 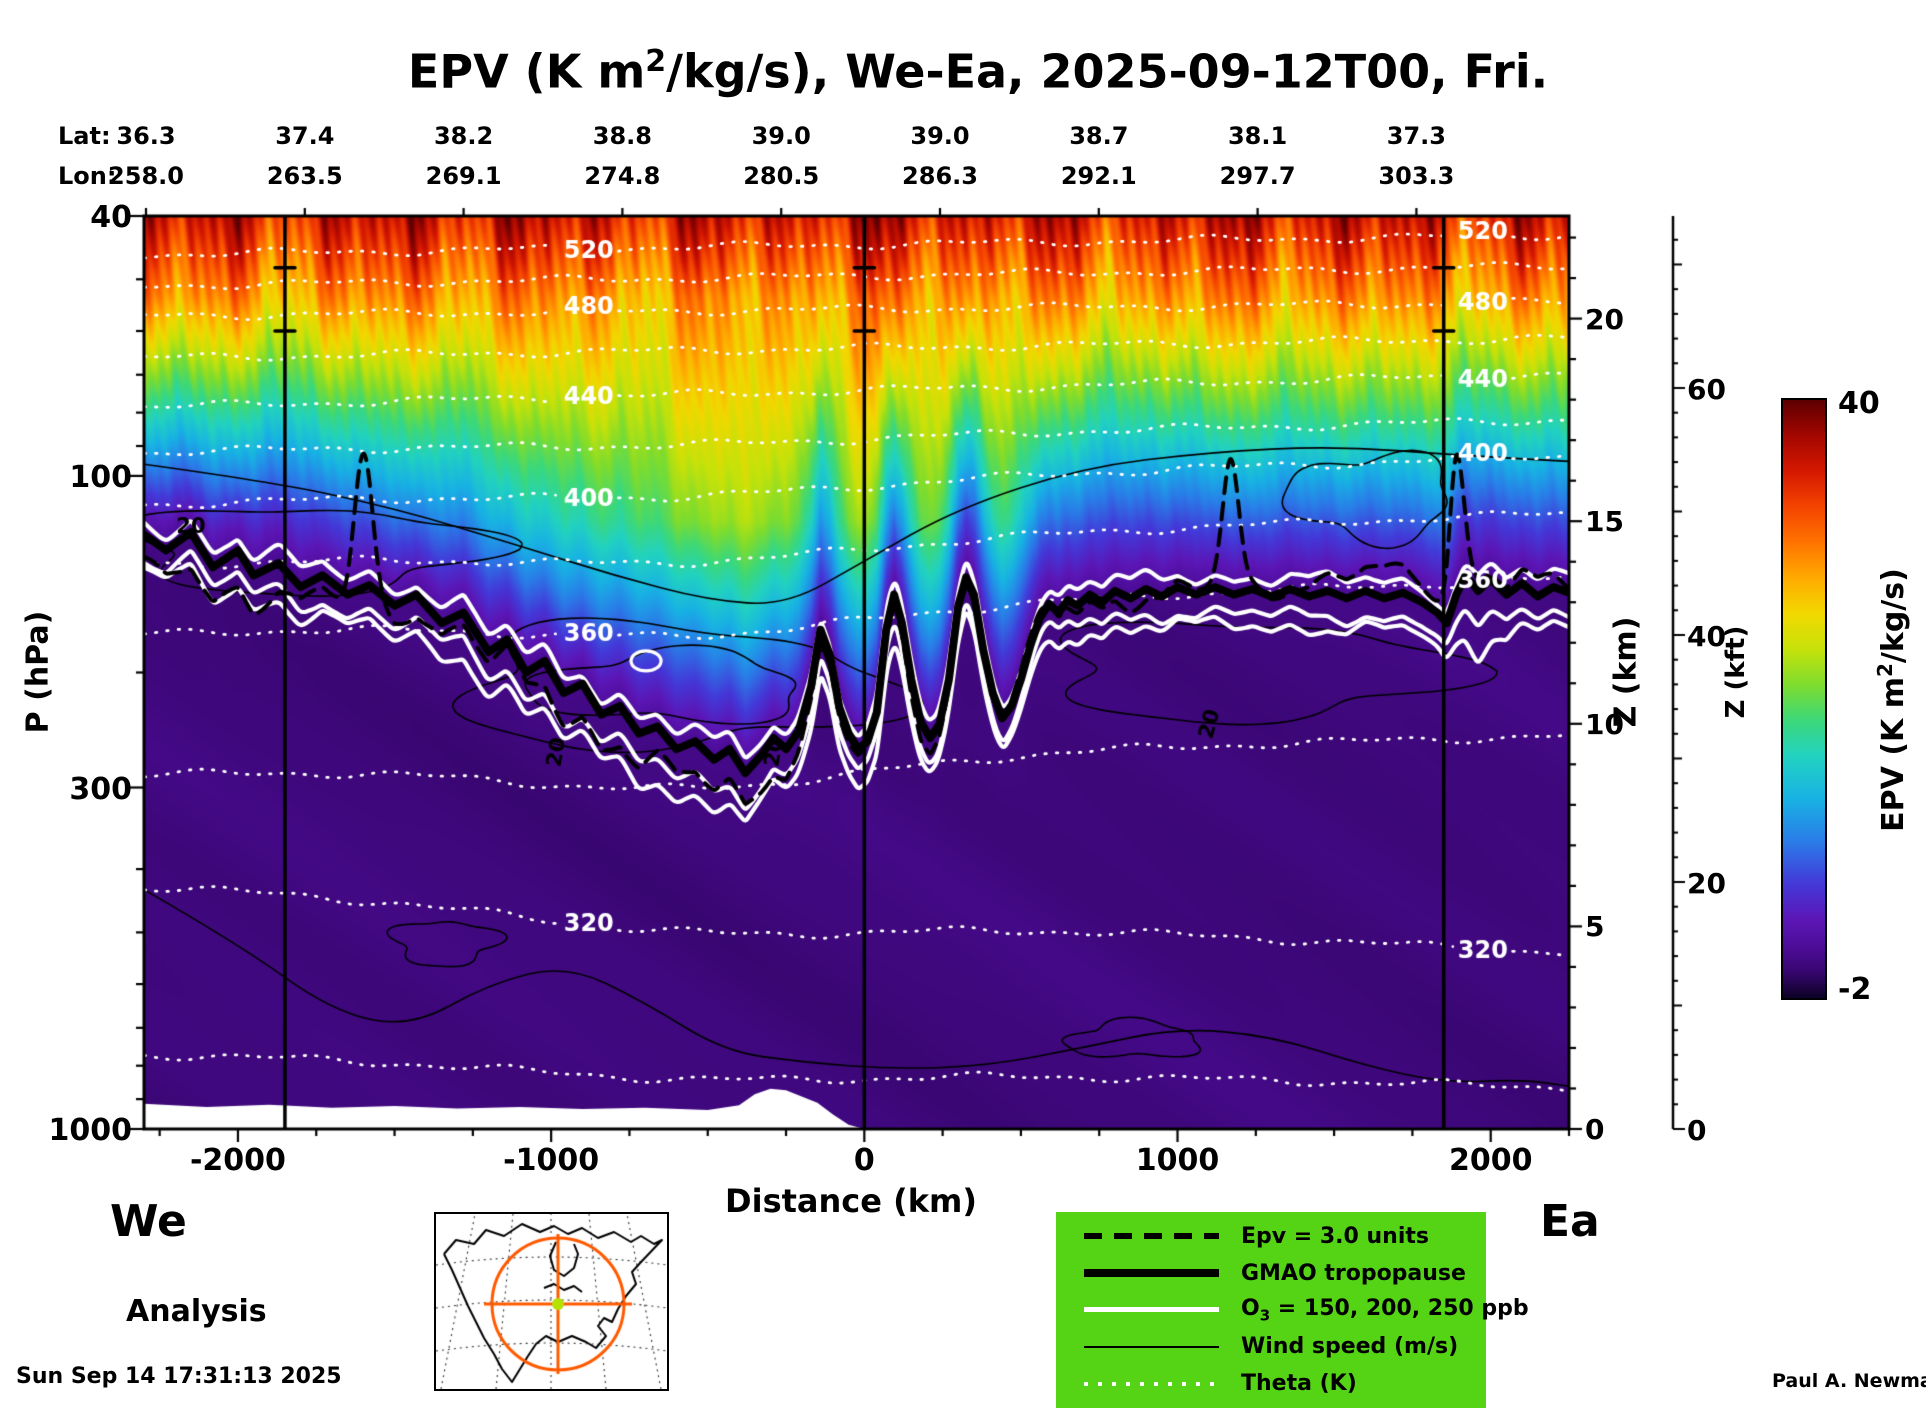 What do you see at coordinates (146, 136) in the screenshot?
I see `lat-value: 36.3` at bounding box center [146, 136].